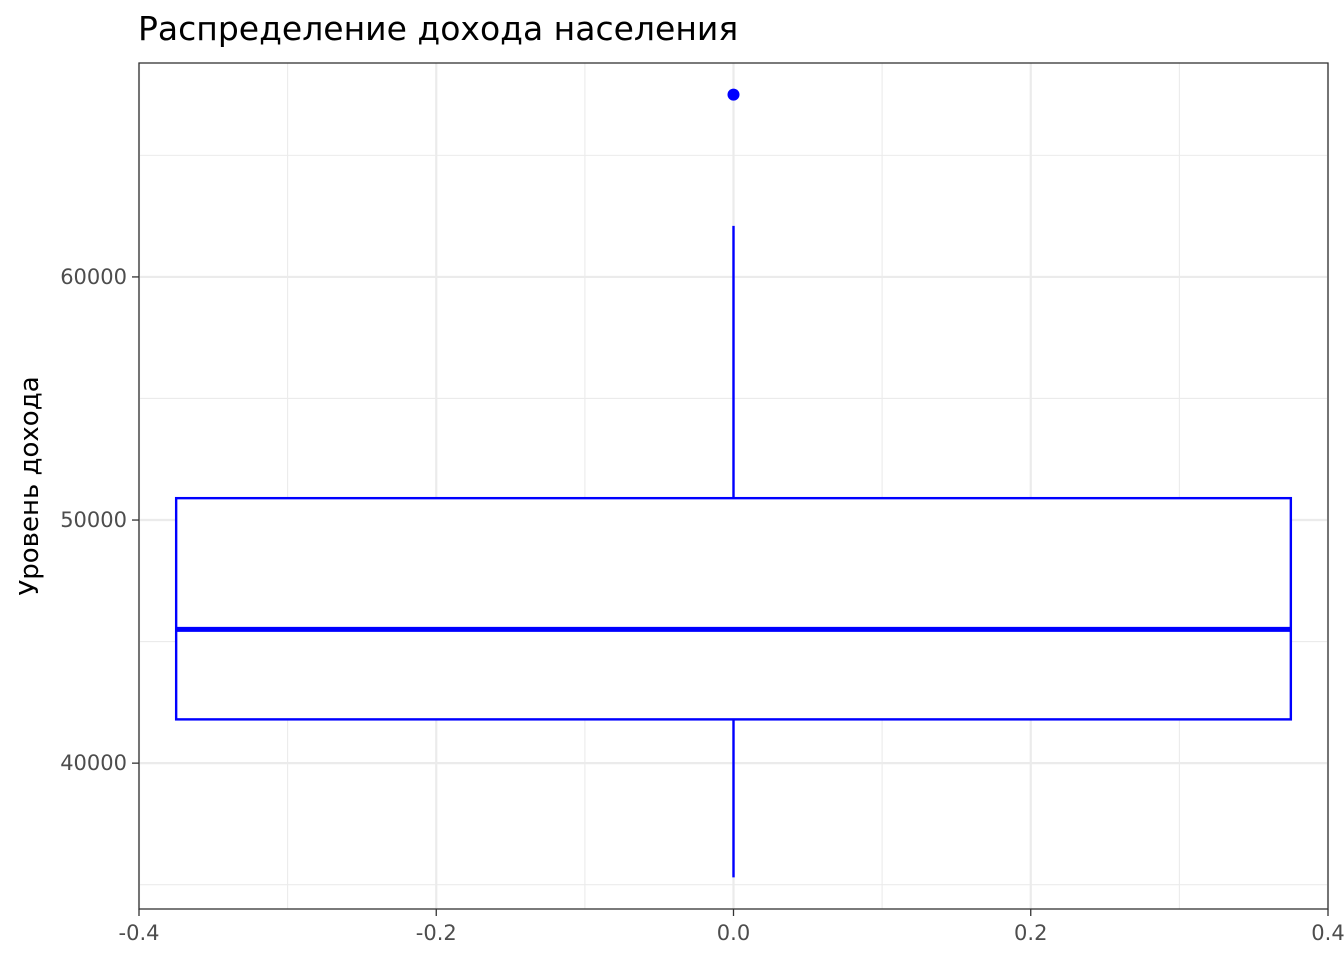 The height and width of the screenshot is (960, 1344). I want to click on x-tick-label: -0.2, so click(436, 933).